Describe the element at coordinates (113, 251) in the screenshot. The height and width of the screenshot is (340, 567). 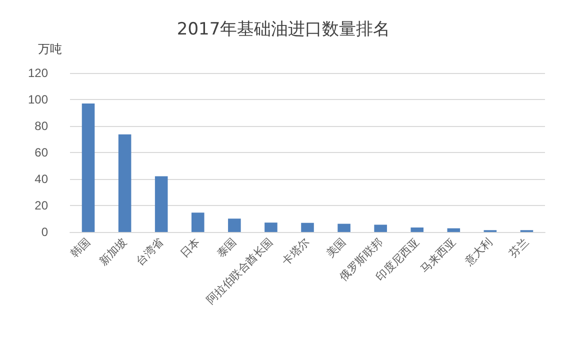
I see `x-tick-label: 新加坡` at that location.